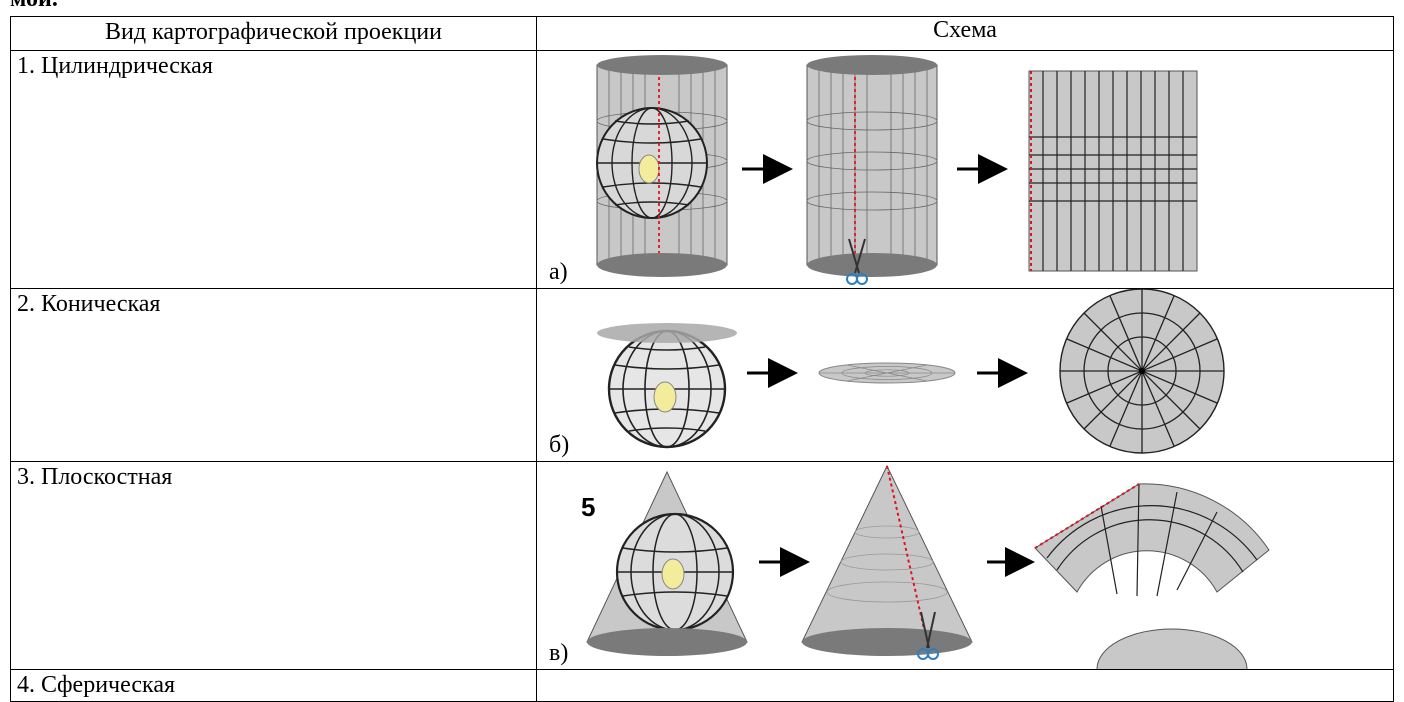 The height and width of the screenshot is (702, 1404). What do you see at coordinates (273, 375) in the screenshot?
I see `projection-name-conical: 2. Коническая` at bounding box center [273, 375].